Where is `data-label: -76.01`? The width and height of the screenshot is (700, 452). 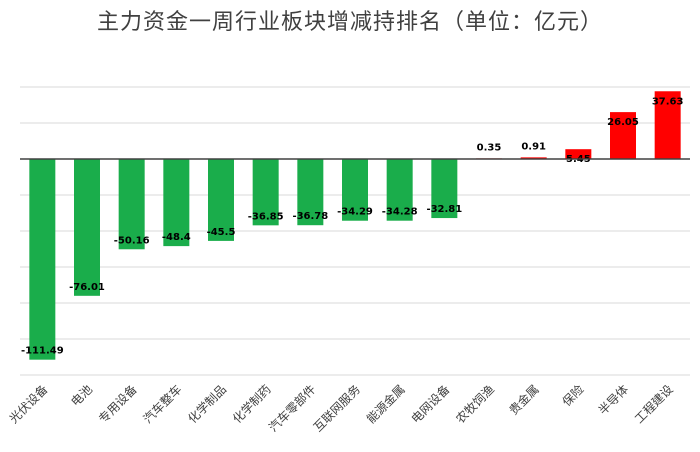
data-label: -76.01 is located at coordinates (87, 287).